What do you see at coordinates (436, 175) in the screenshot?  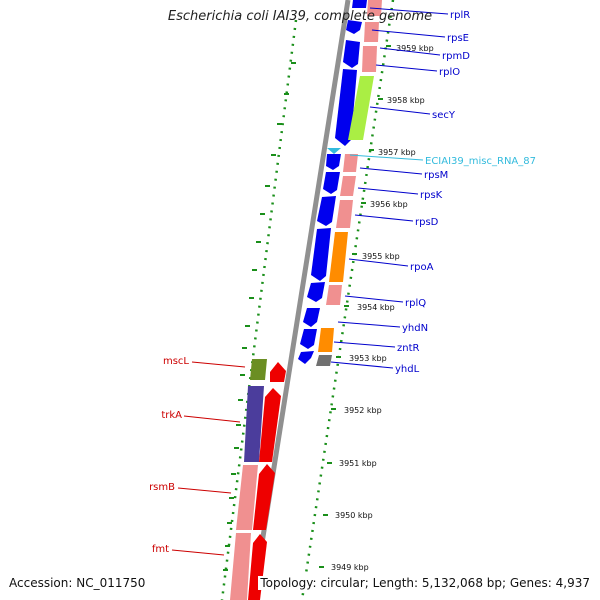 I see `gene-label: rpsM` at bounding box center [436, 175].